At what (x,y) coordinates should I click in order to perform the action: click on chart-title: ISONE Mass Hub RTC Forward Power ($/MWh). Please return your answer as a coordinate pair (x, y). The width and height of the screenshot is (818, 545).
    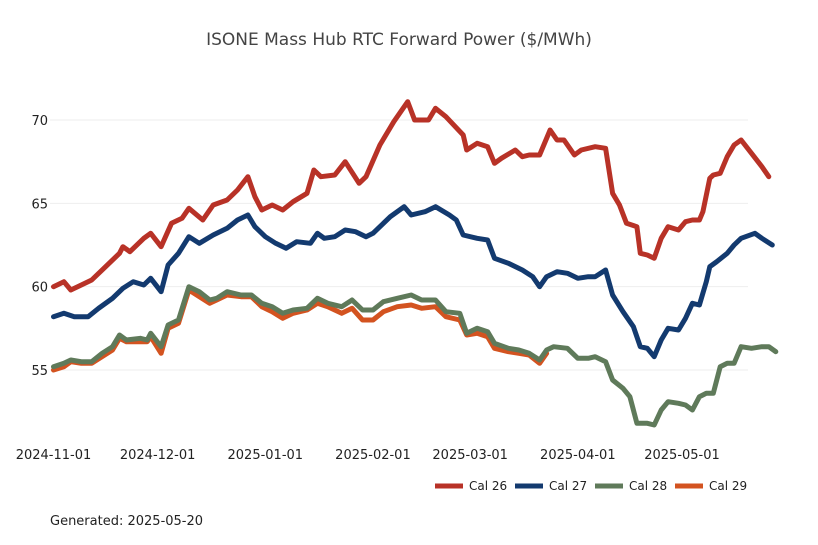
    Looking at the image, I should click on (399, 40).